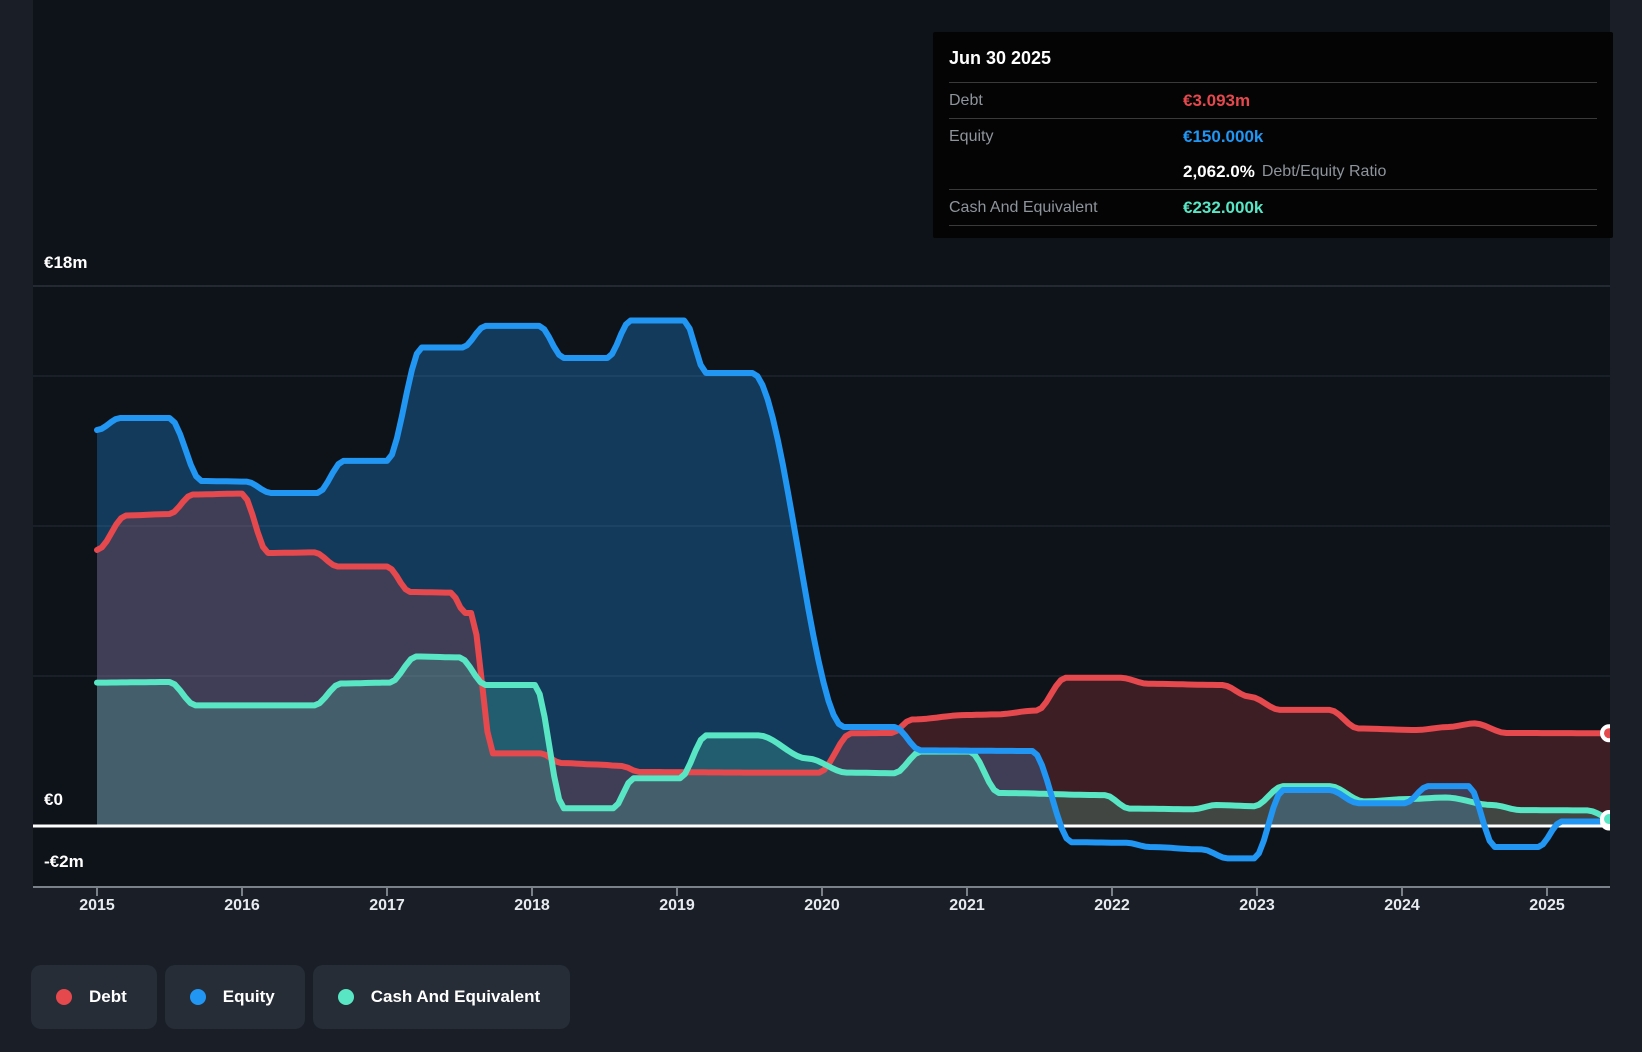 The width and height of the screenshot is (1642, 1052). What do you see at coordinates (1324, 171) in the screenshot?
I see `tooltip-ratio-label: Debt/Equity Ratio` at bounding box center [1324, 171].